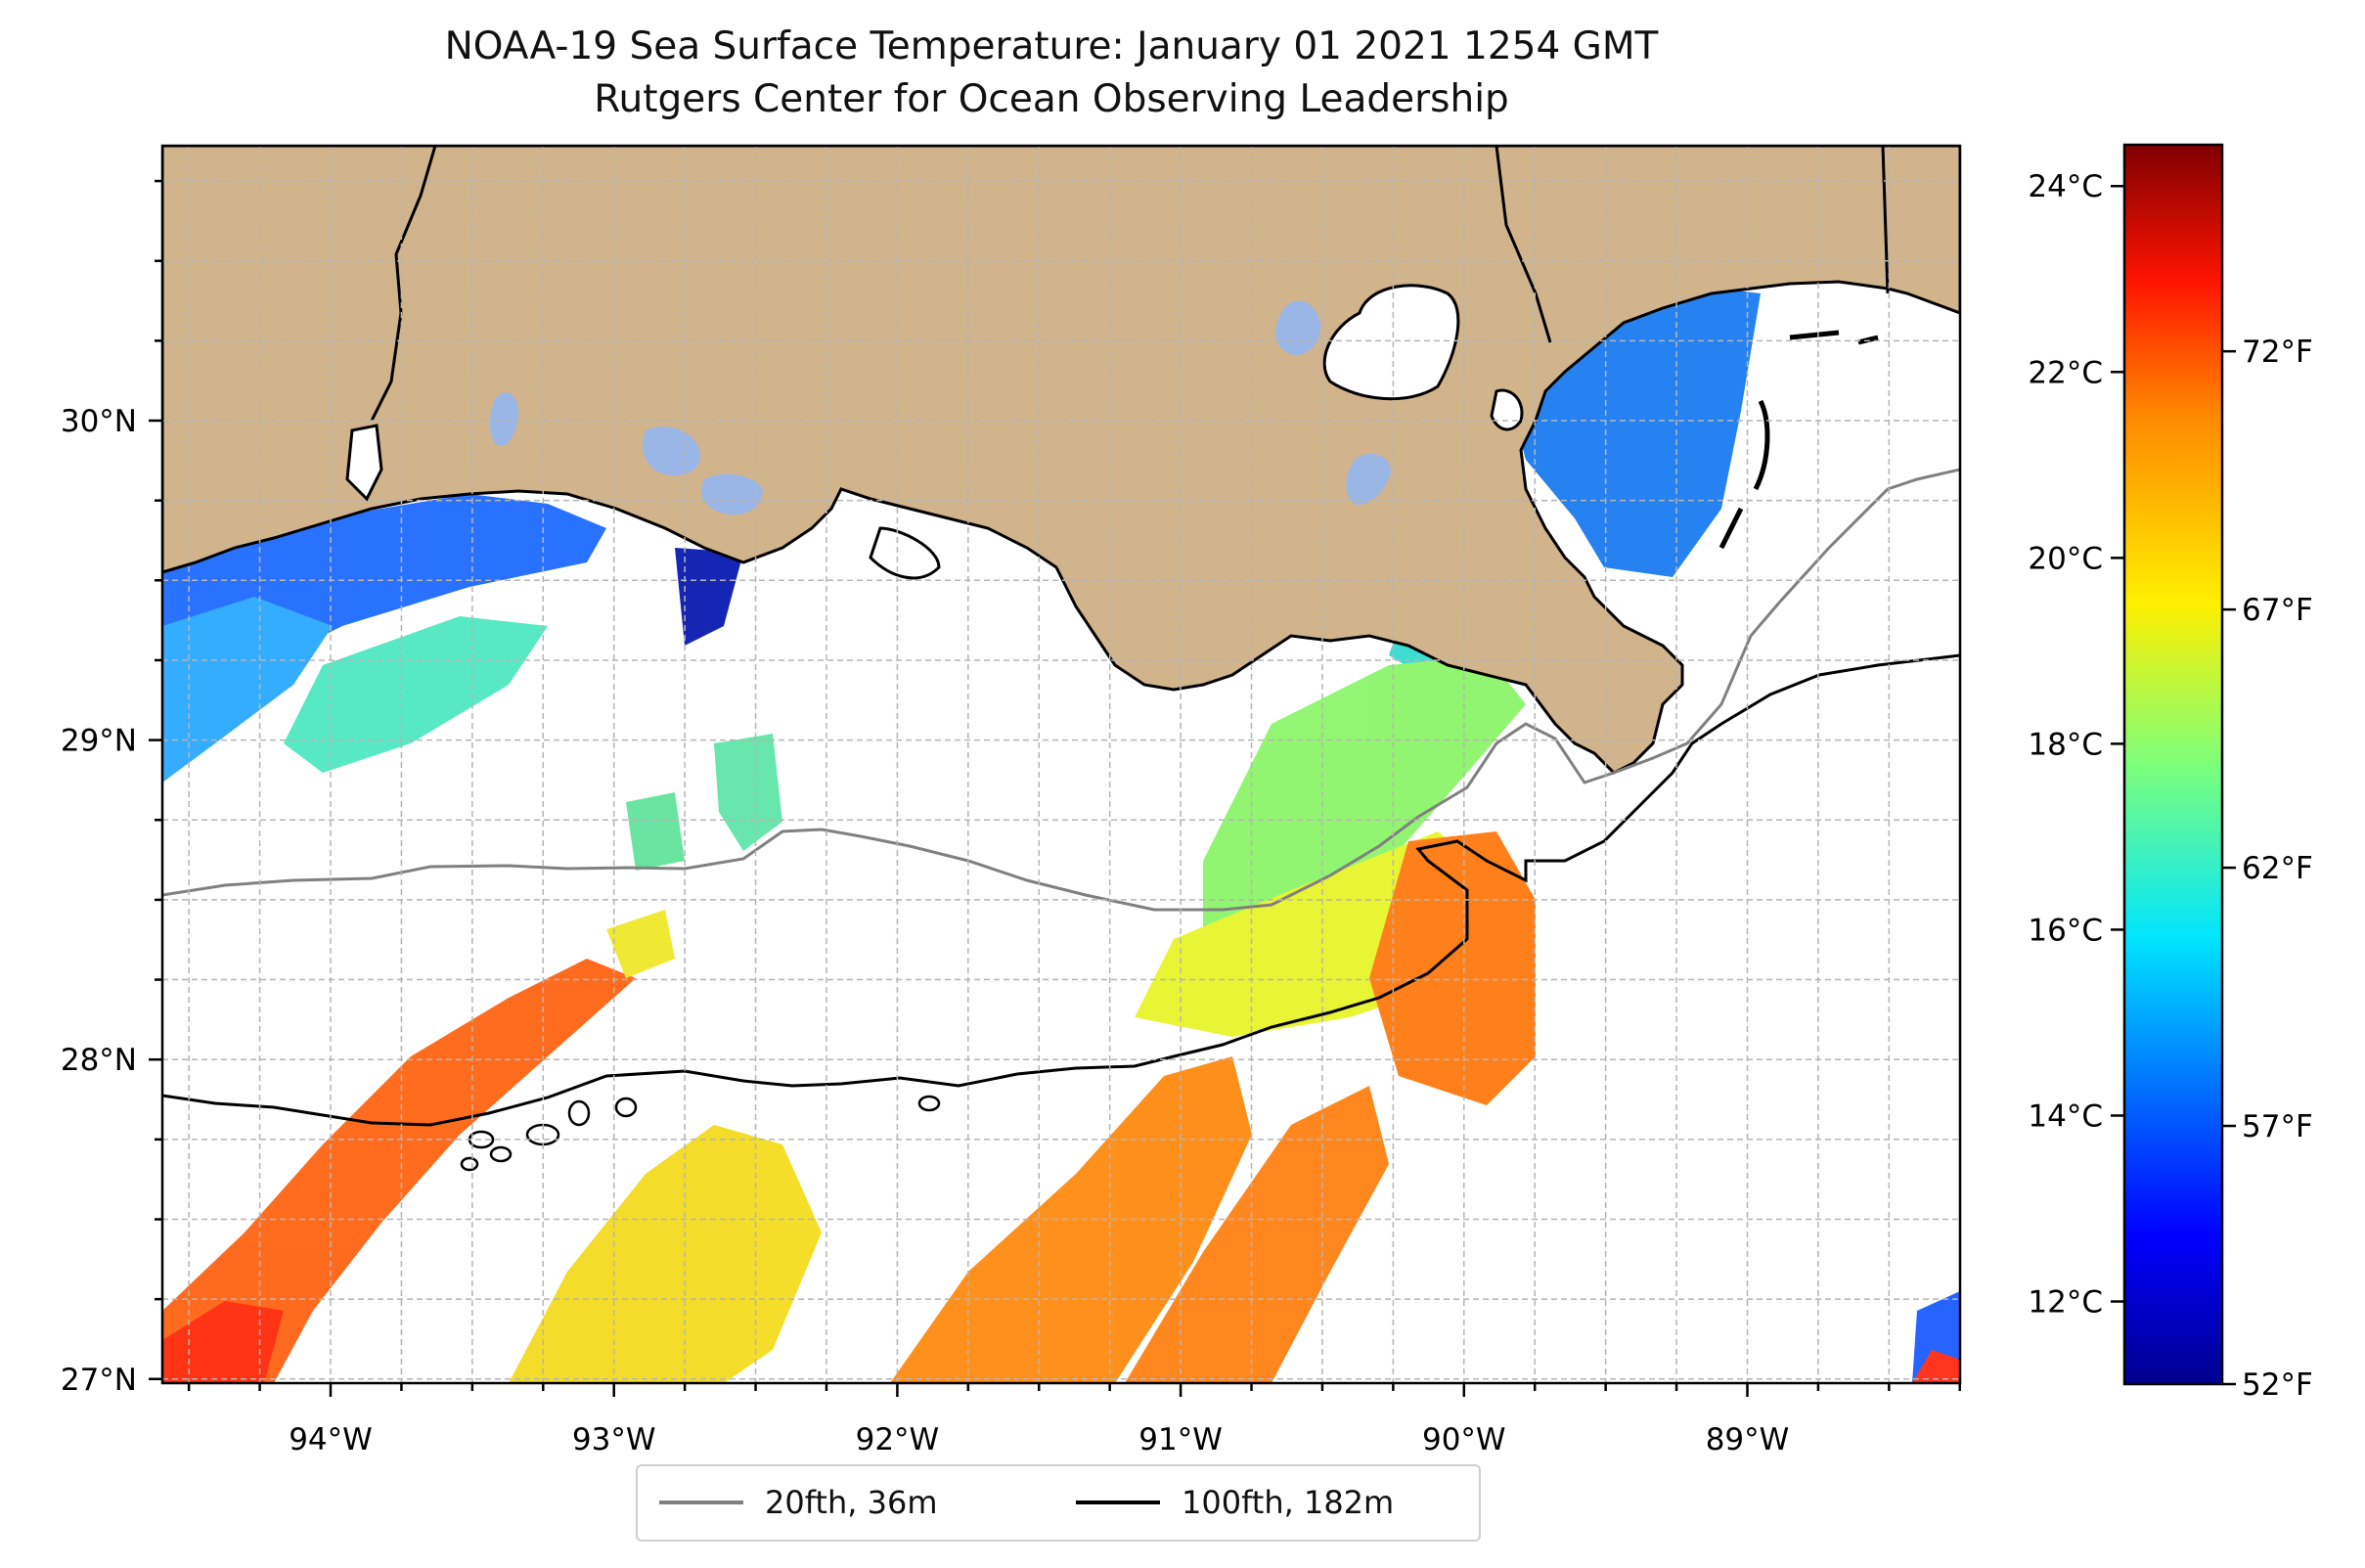 This screenshot has height=1568, width=2365. Describe the element at coordinates (851, 1502) in the screenshot. I see `legend-label-20fth: 20fth, 36m` at that location.